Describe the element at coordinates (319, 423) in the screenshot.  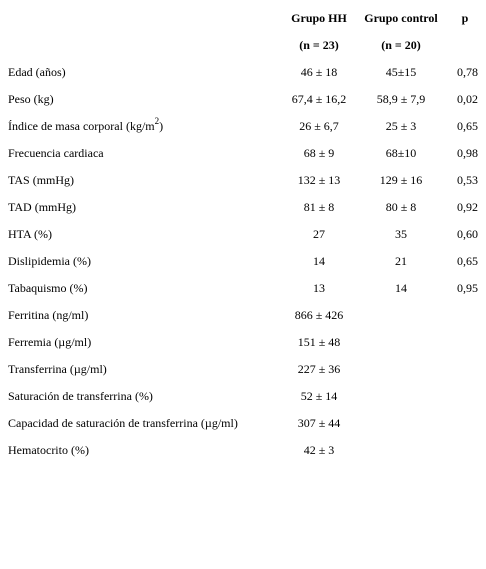
I see `value-cell: 307 ± 44` at that location.